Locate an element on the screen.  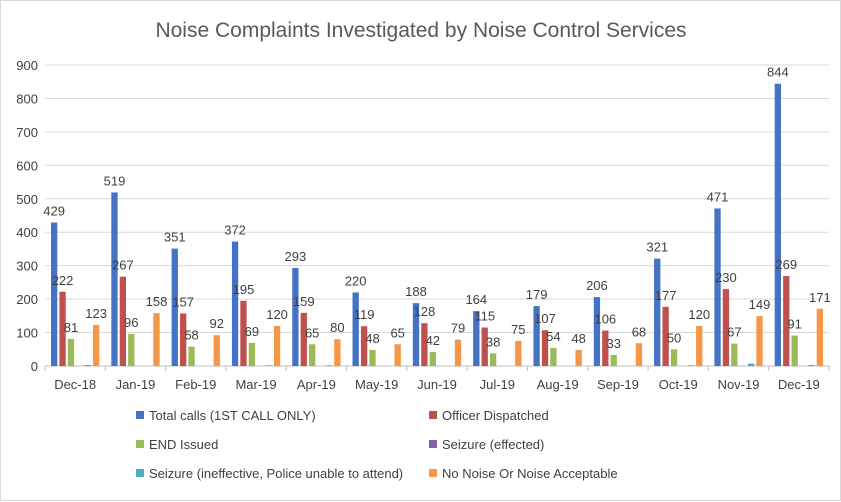
data-label: 115 is located at coordinates (484, 316).